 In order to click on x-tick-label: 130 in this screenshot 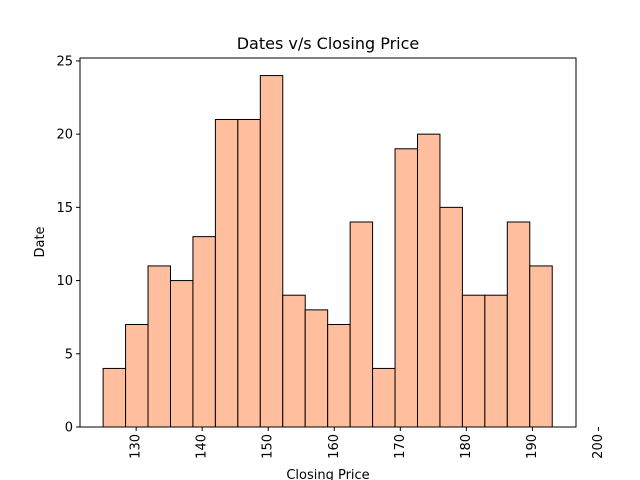, I will do `click(136, 446)`.